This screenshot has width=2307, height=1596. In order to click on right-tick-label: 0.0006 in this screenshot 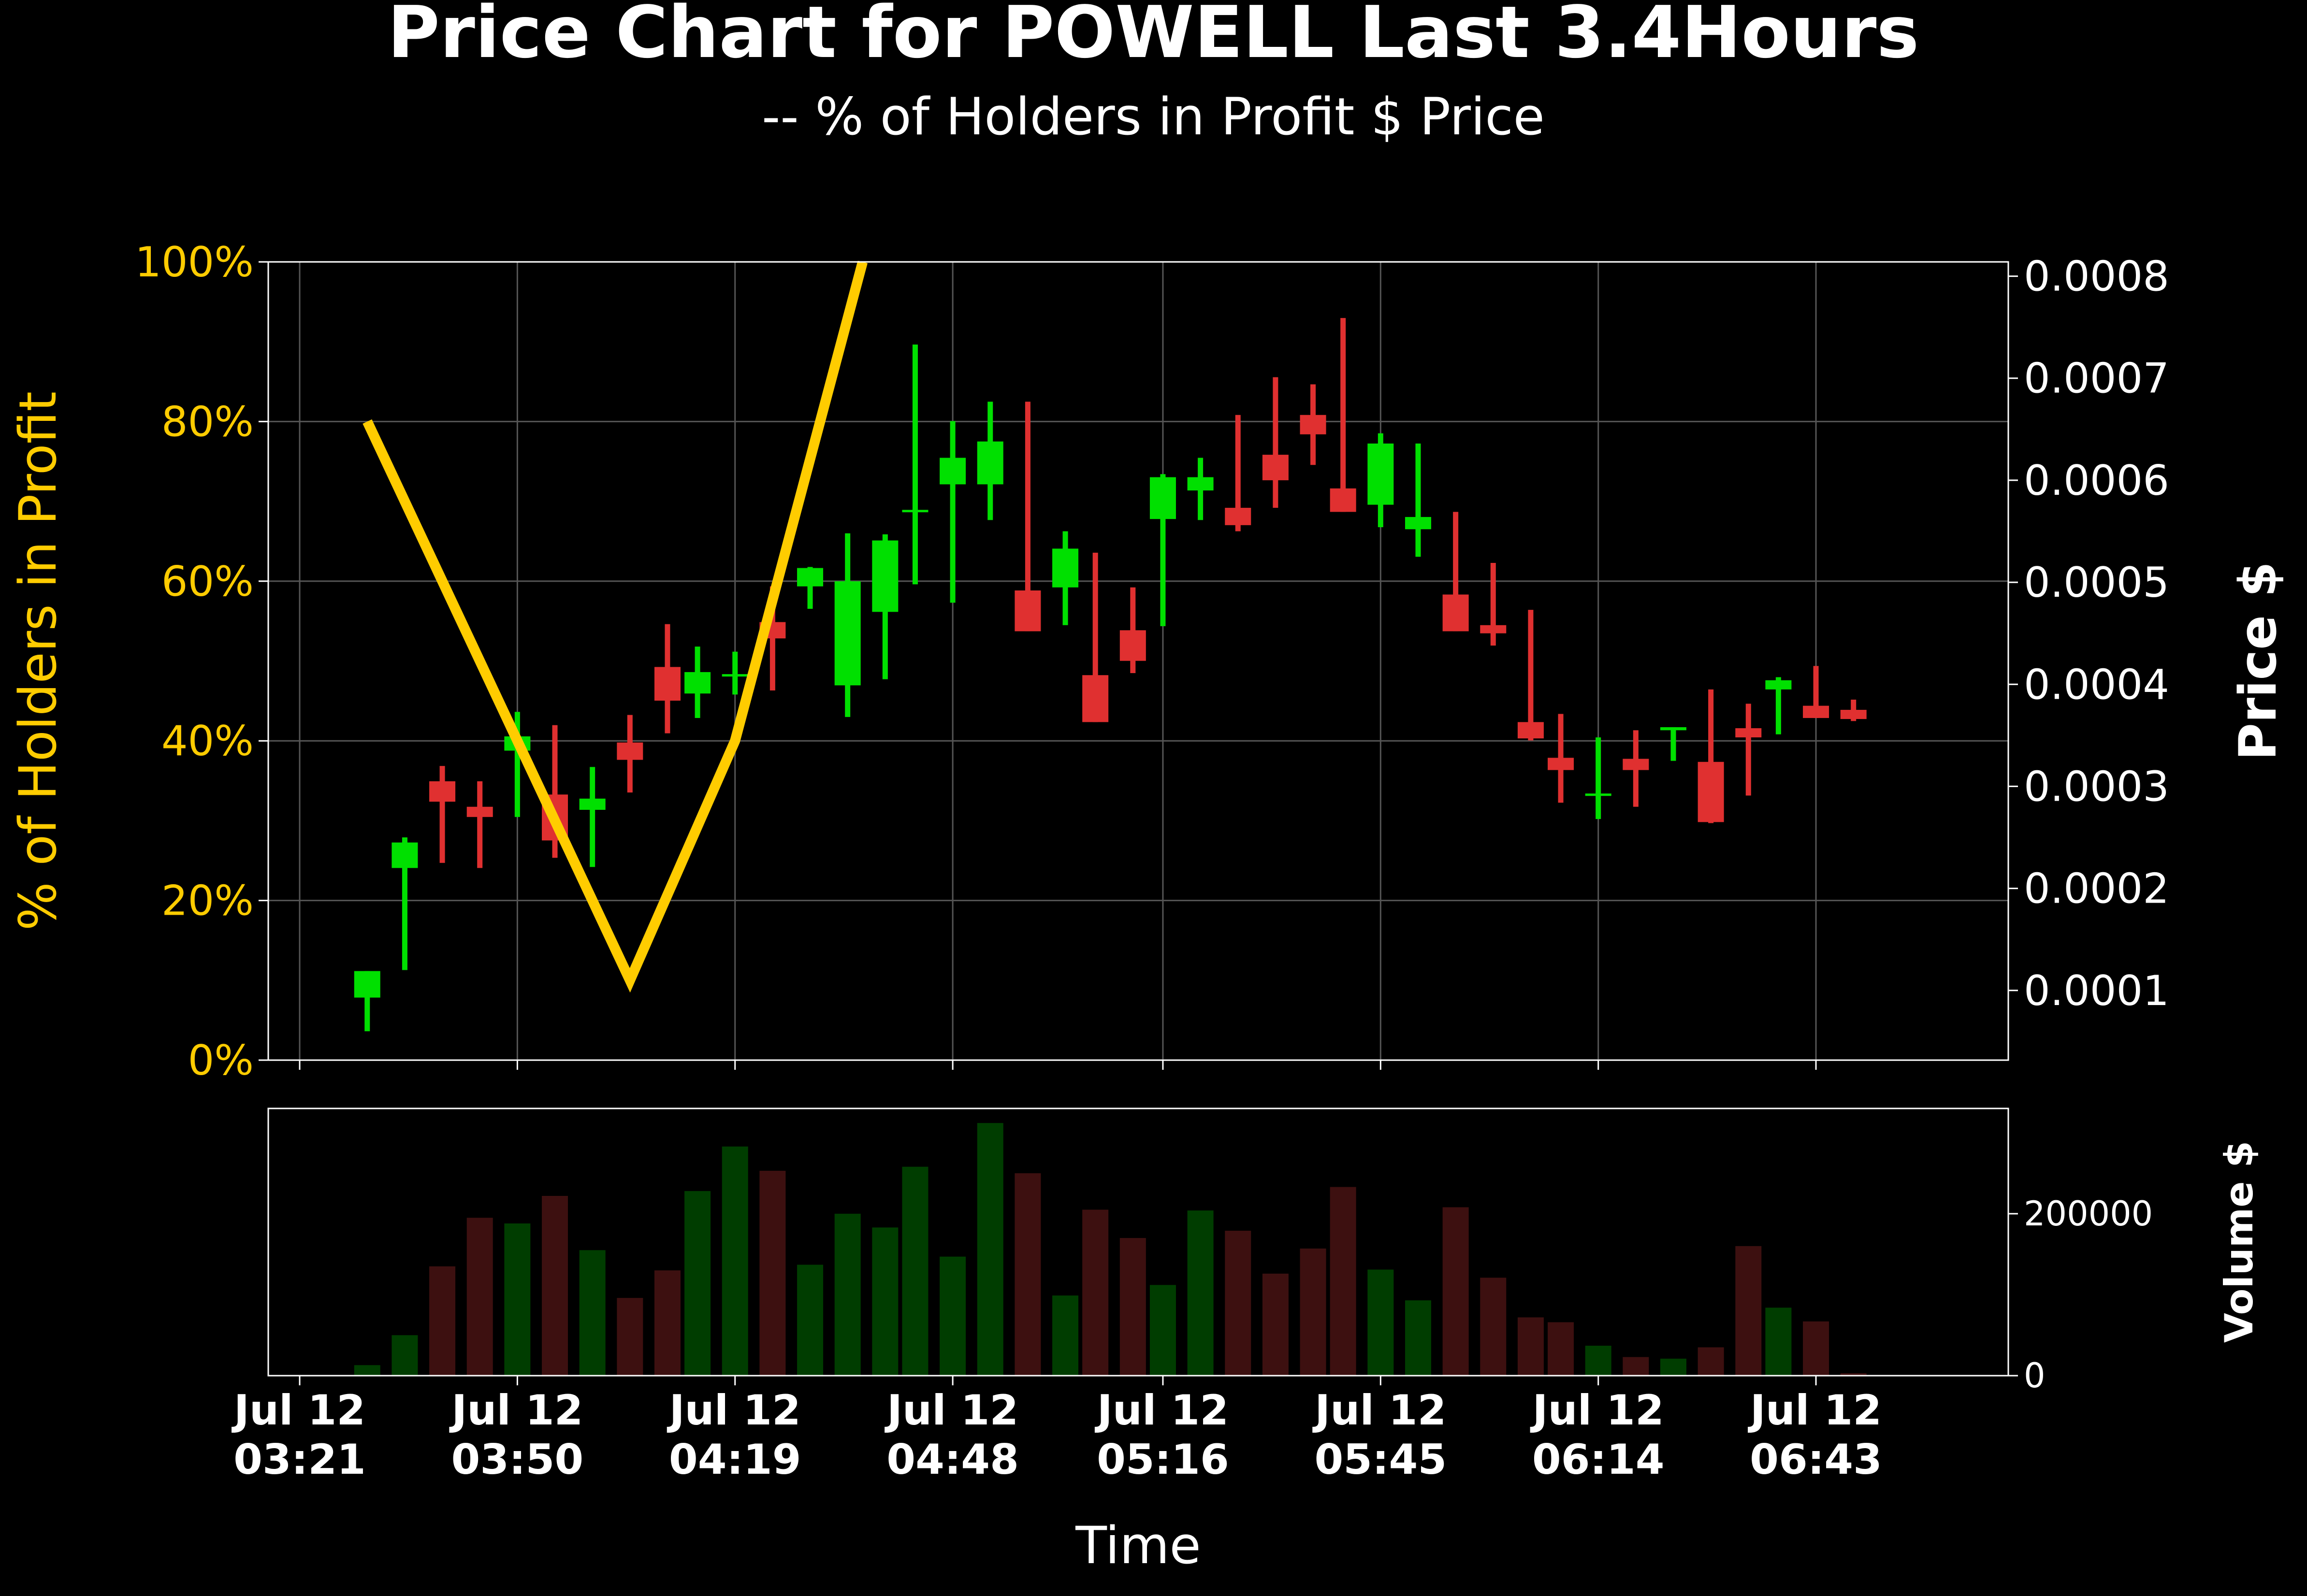, I will do `click(2096, 481)`.